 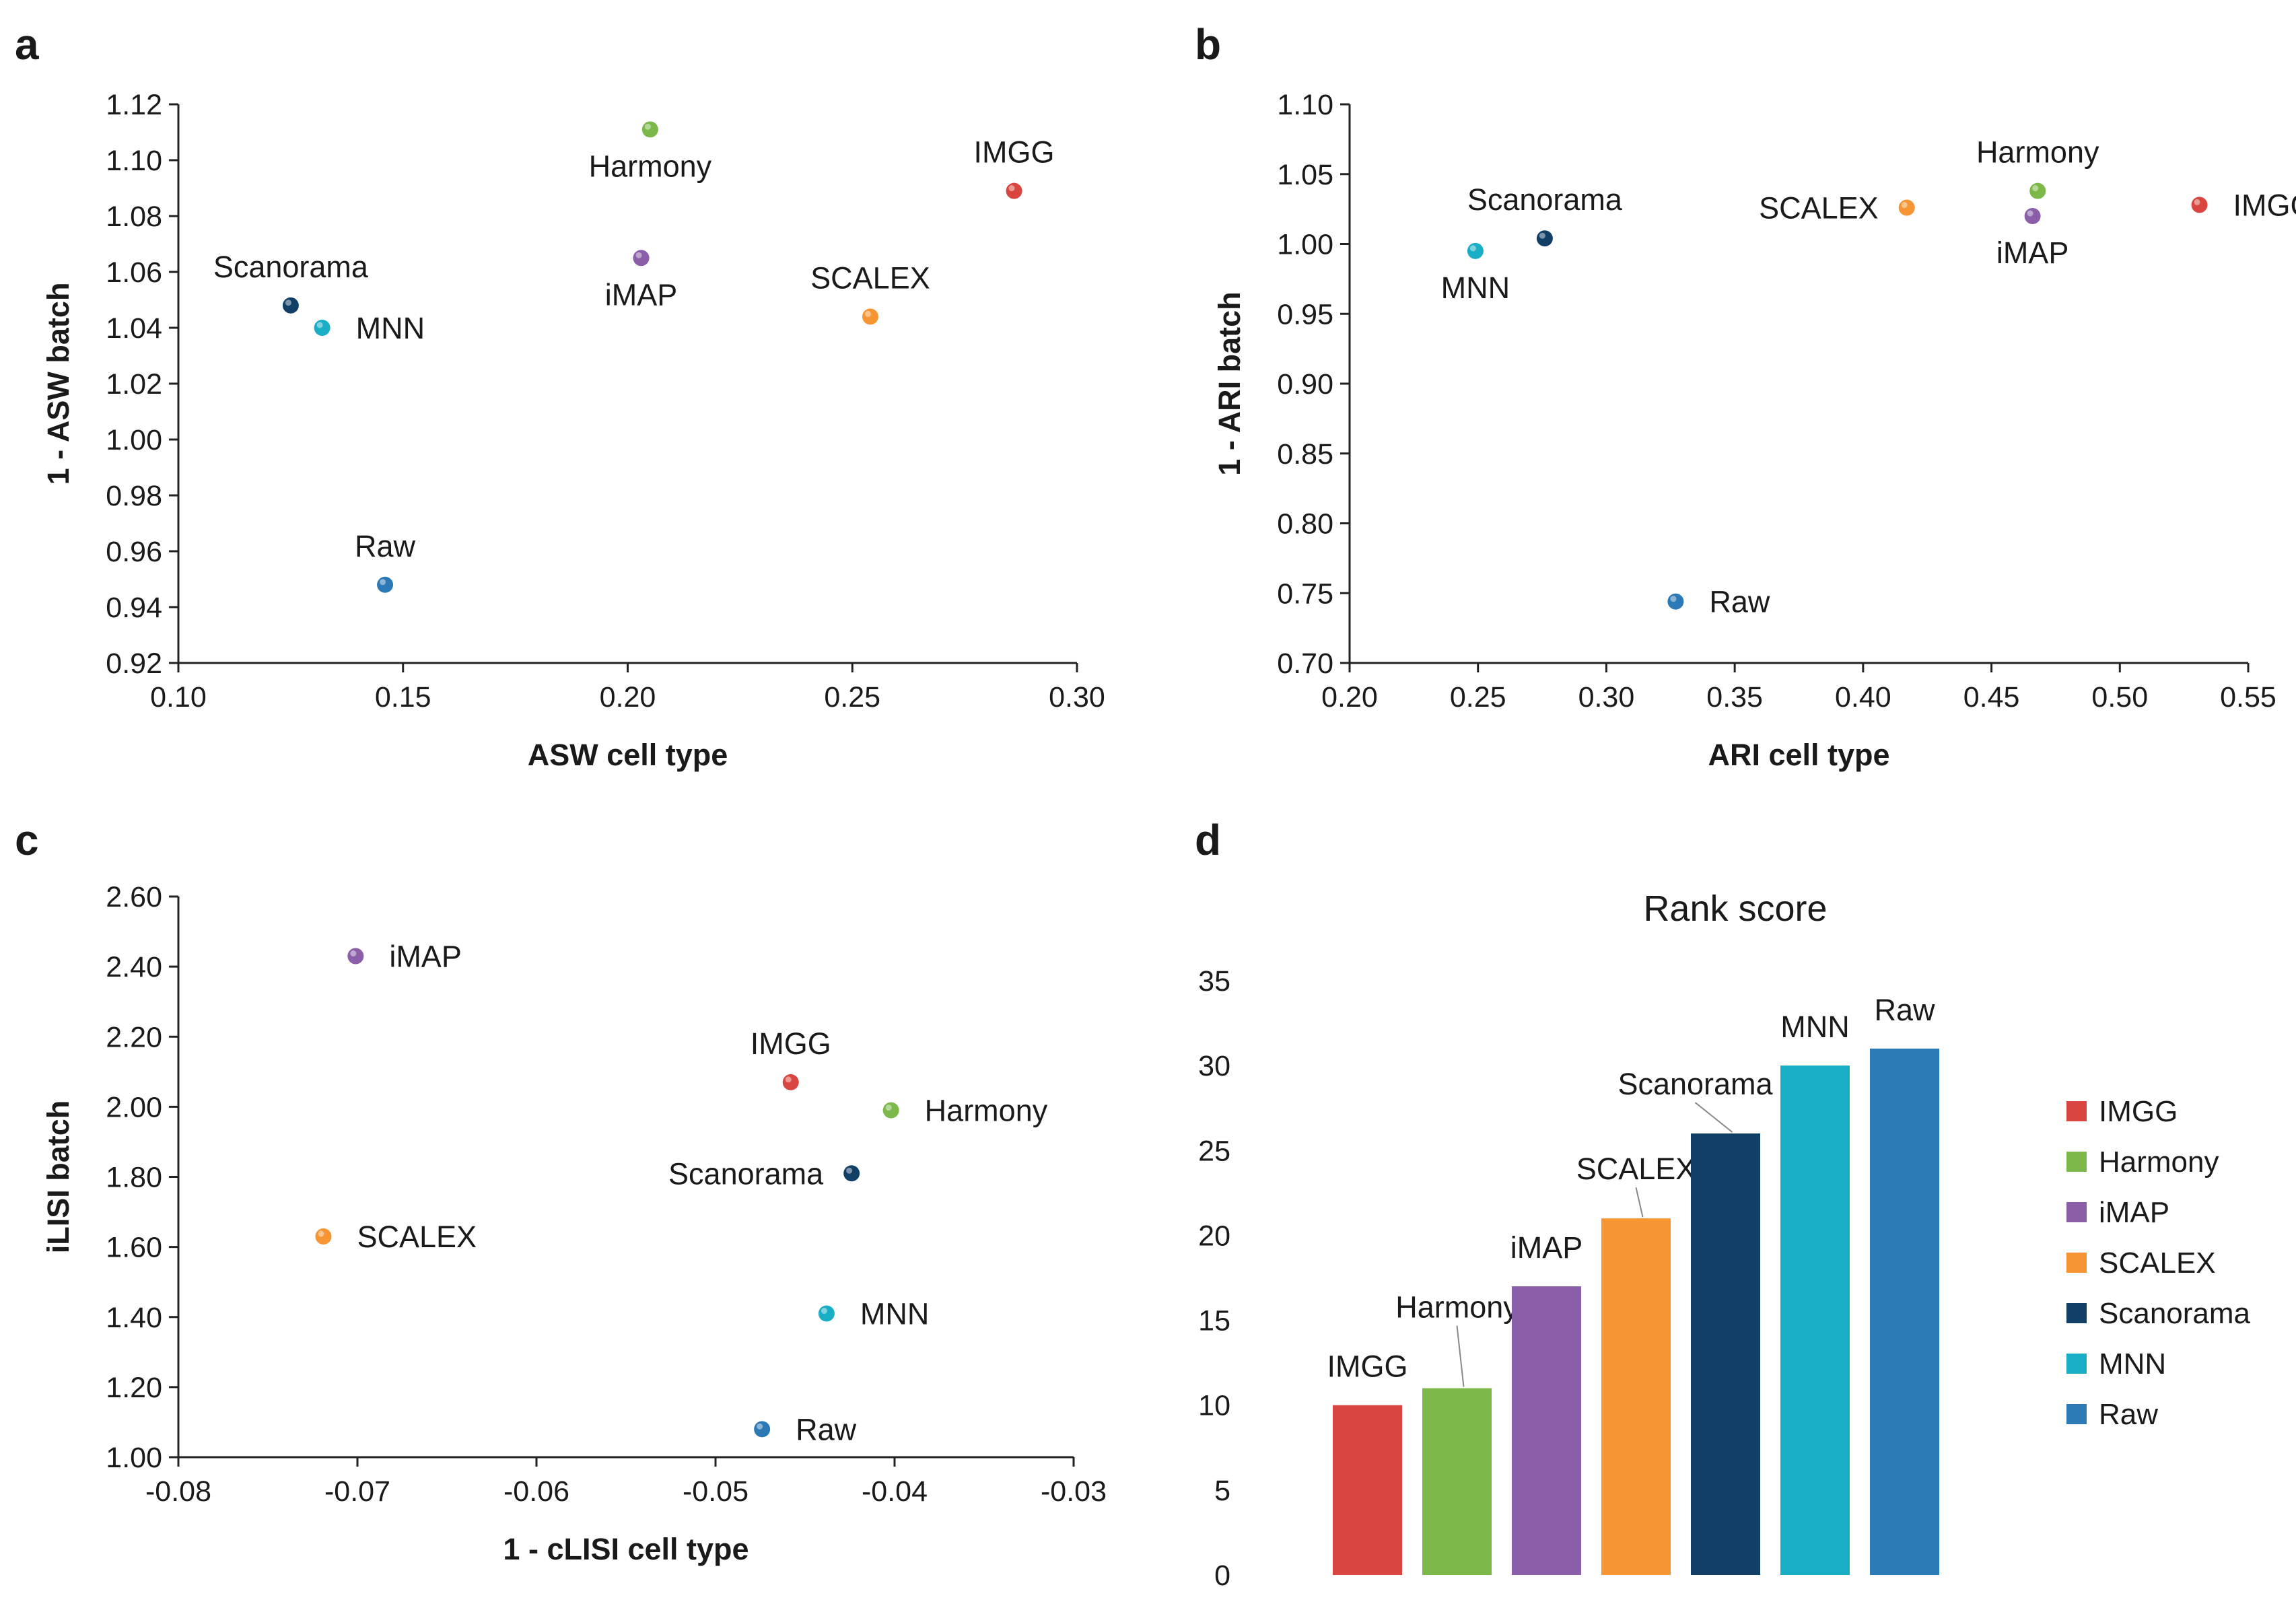 What do you see at coordinates (134, 440) in the screenshot?
I see `panel-a-y-tick-label: 1.00` at bounding box center [134, 440].